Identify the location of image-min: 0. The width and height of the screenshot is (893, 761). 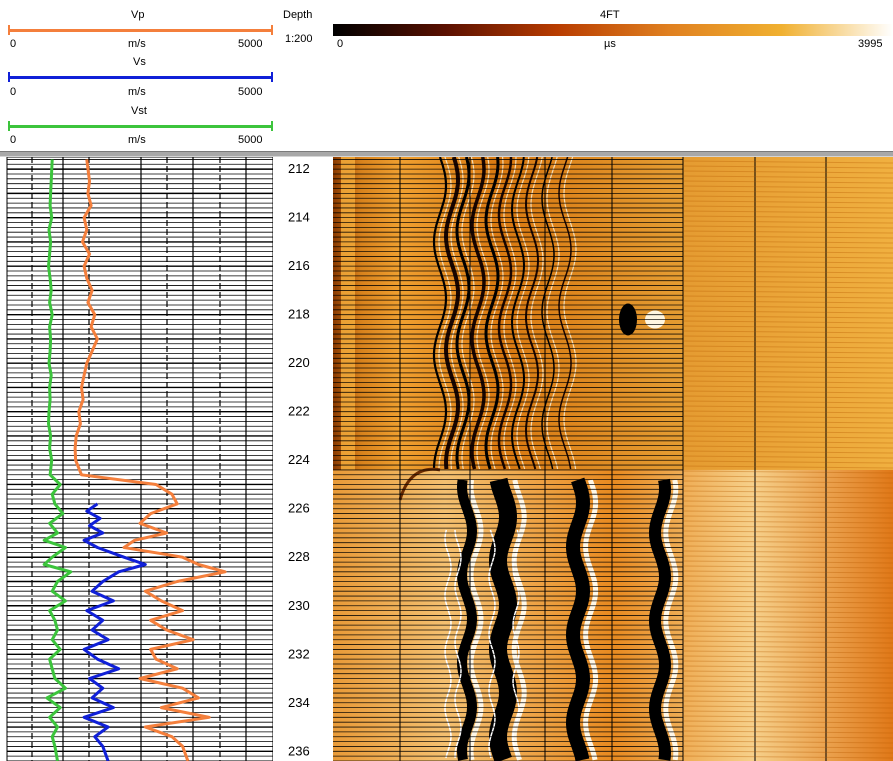
(340, 44).